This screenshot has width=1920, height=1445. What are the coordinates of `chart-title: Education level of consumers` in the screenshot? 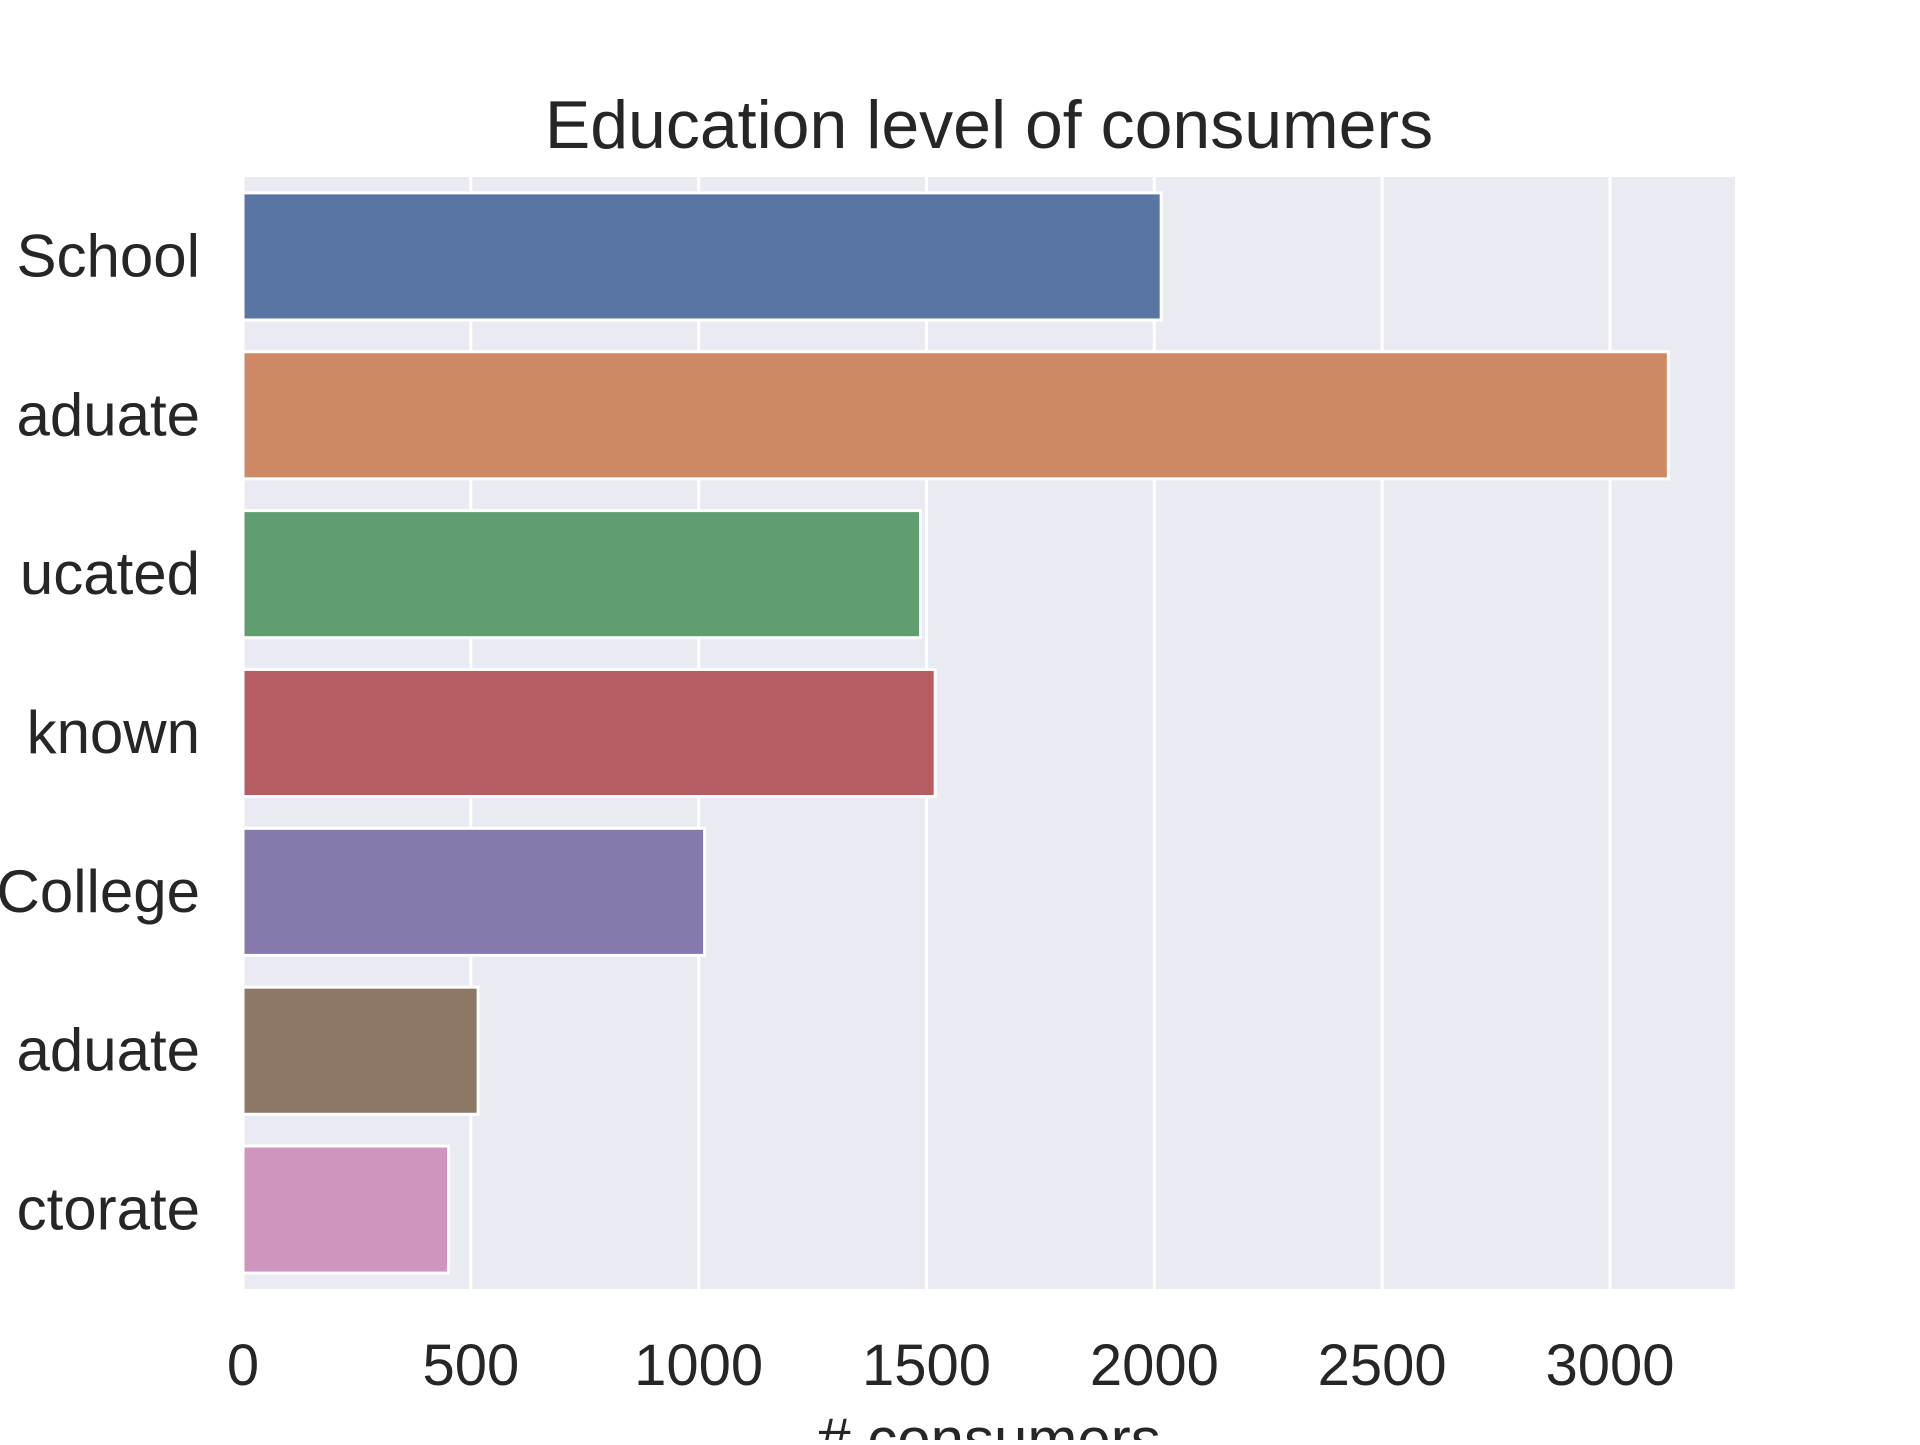 It's located at (989, 125).